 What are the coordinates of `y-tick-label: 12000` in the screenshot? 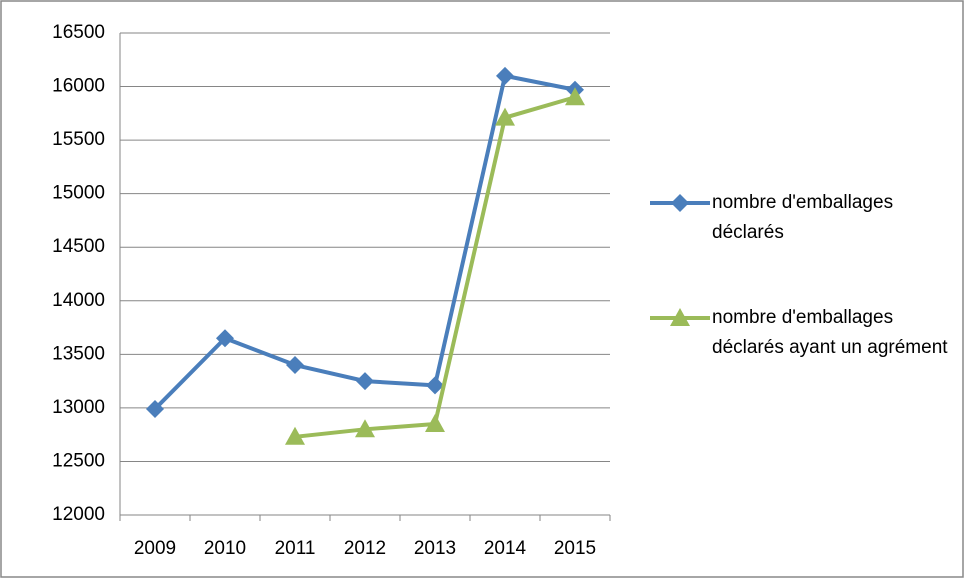 It's located at (78, 514).